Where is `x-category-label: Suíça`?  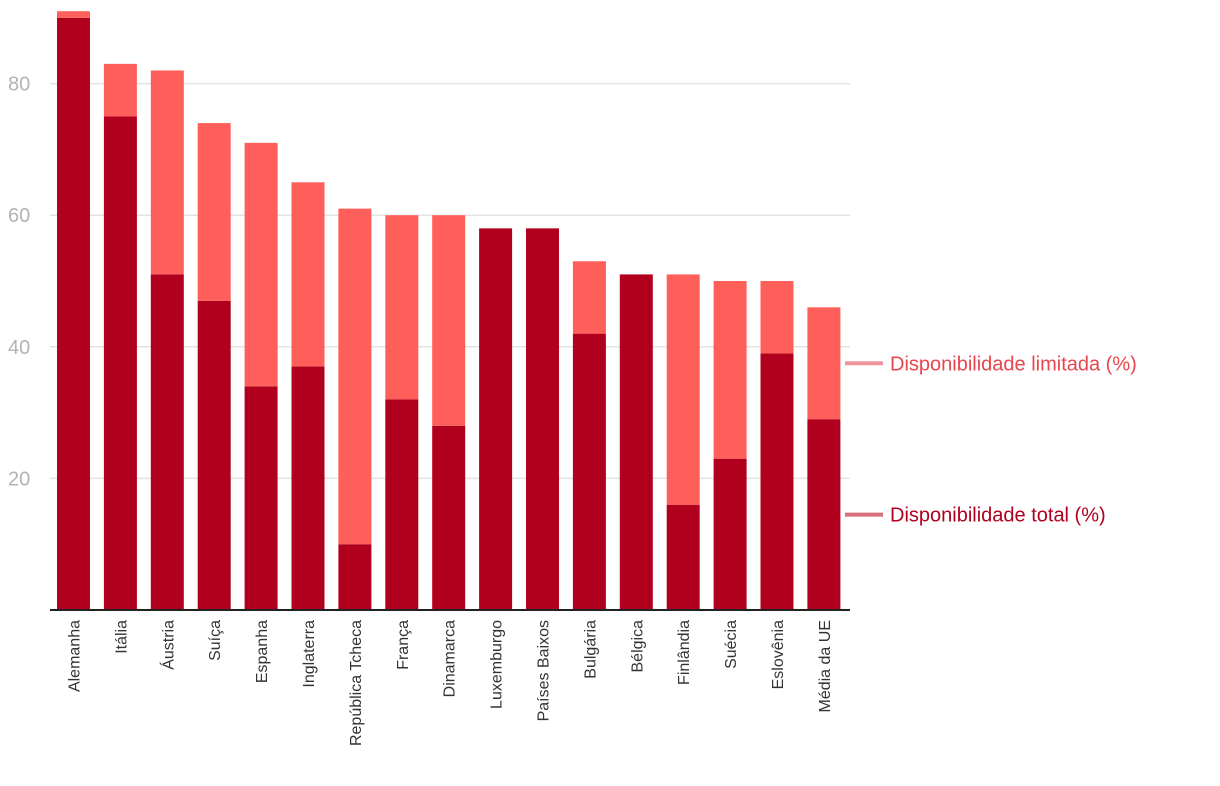 x-category-label: Suíça is located at coordinates (215, 640).